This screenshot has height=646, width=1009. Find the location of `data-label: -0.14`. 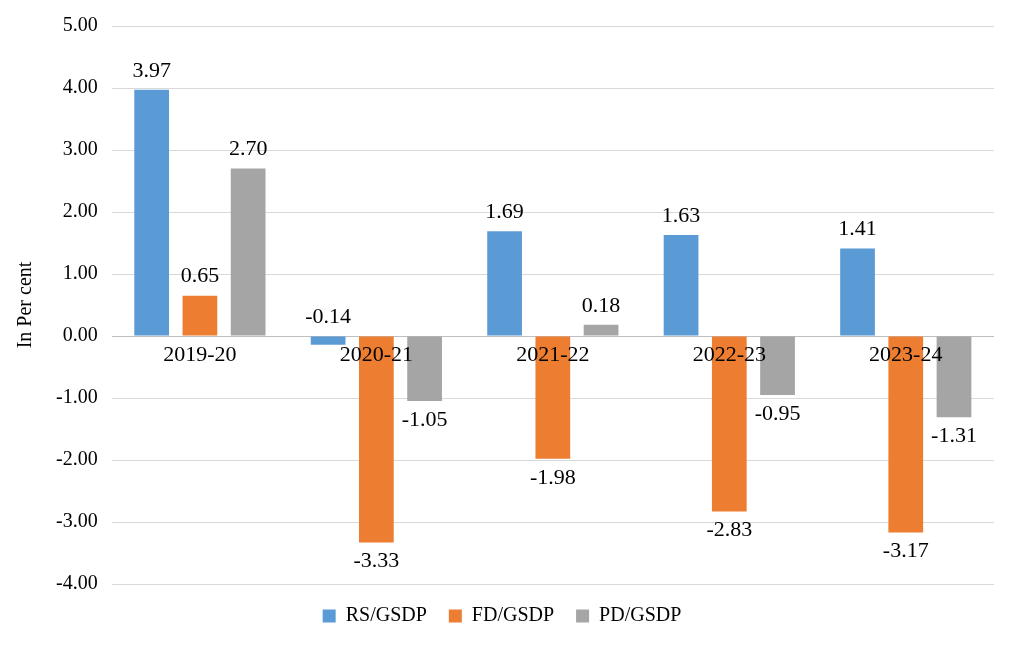

data-label: -0.14 is located at coordinates (328, 315).